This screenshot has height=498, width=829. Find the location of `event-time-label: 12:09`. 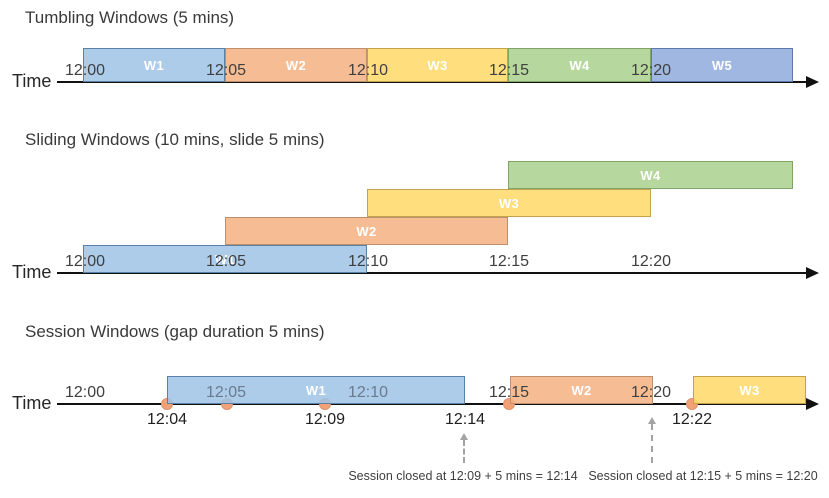

event-time-label: 12:09 is located at coordinates (325, 419).